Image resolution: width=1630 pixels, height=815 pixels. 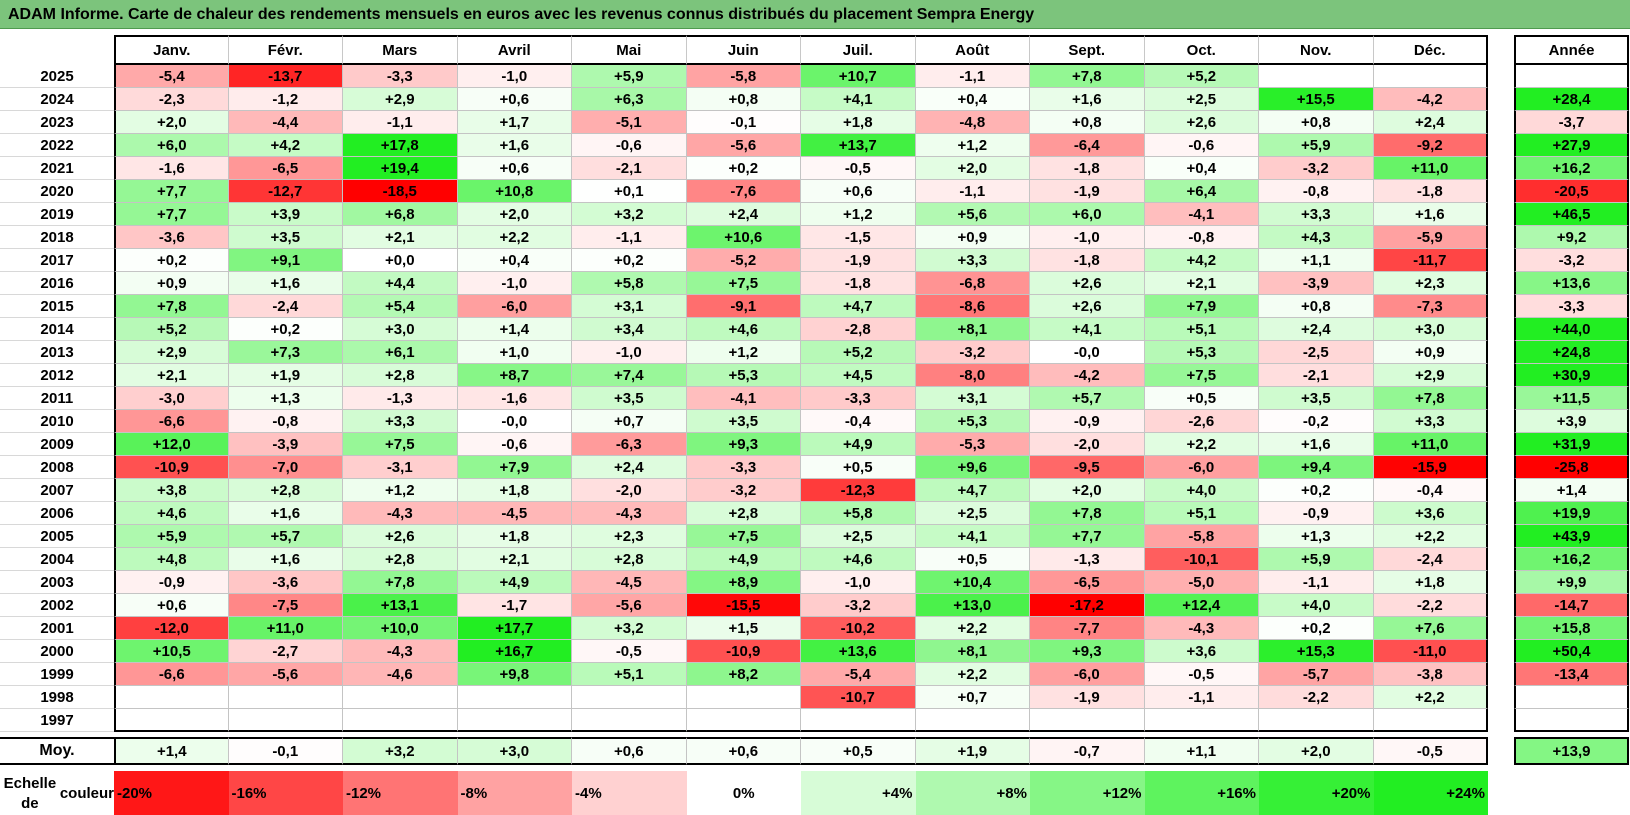 I want to click on heatmap-cell: -5,2, so click(x=743, y=260).